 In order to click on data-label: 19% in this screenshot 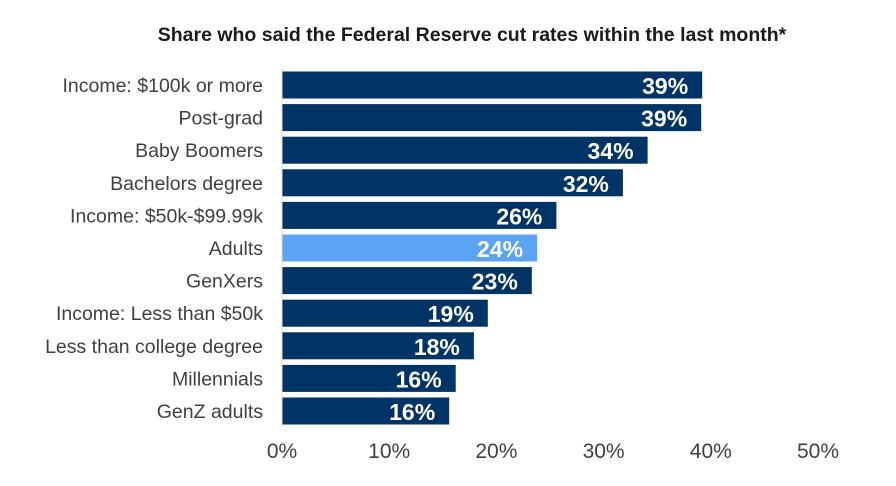, I will do `click(451, 314)`.